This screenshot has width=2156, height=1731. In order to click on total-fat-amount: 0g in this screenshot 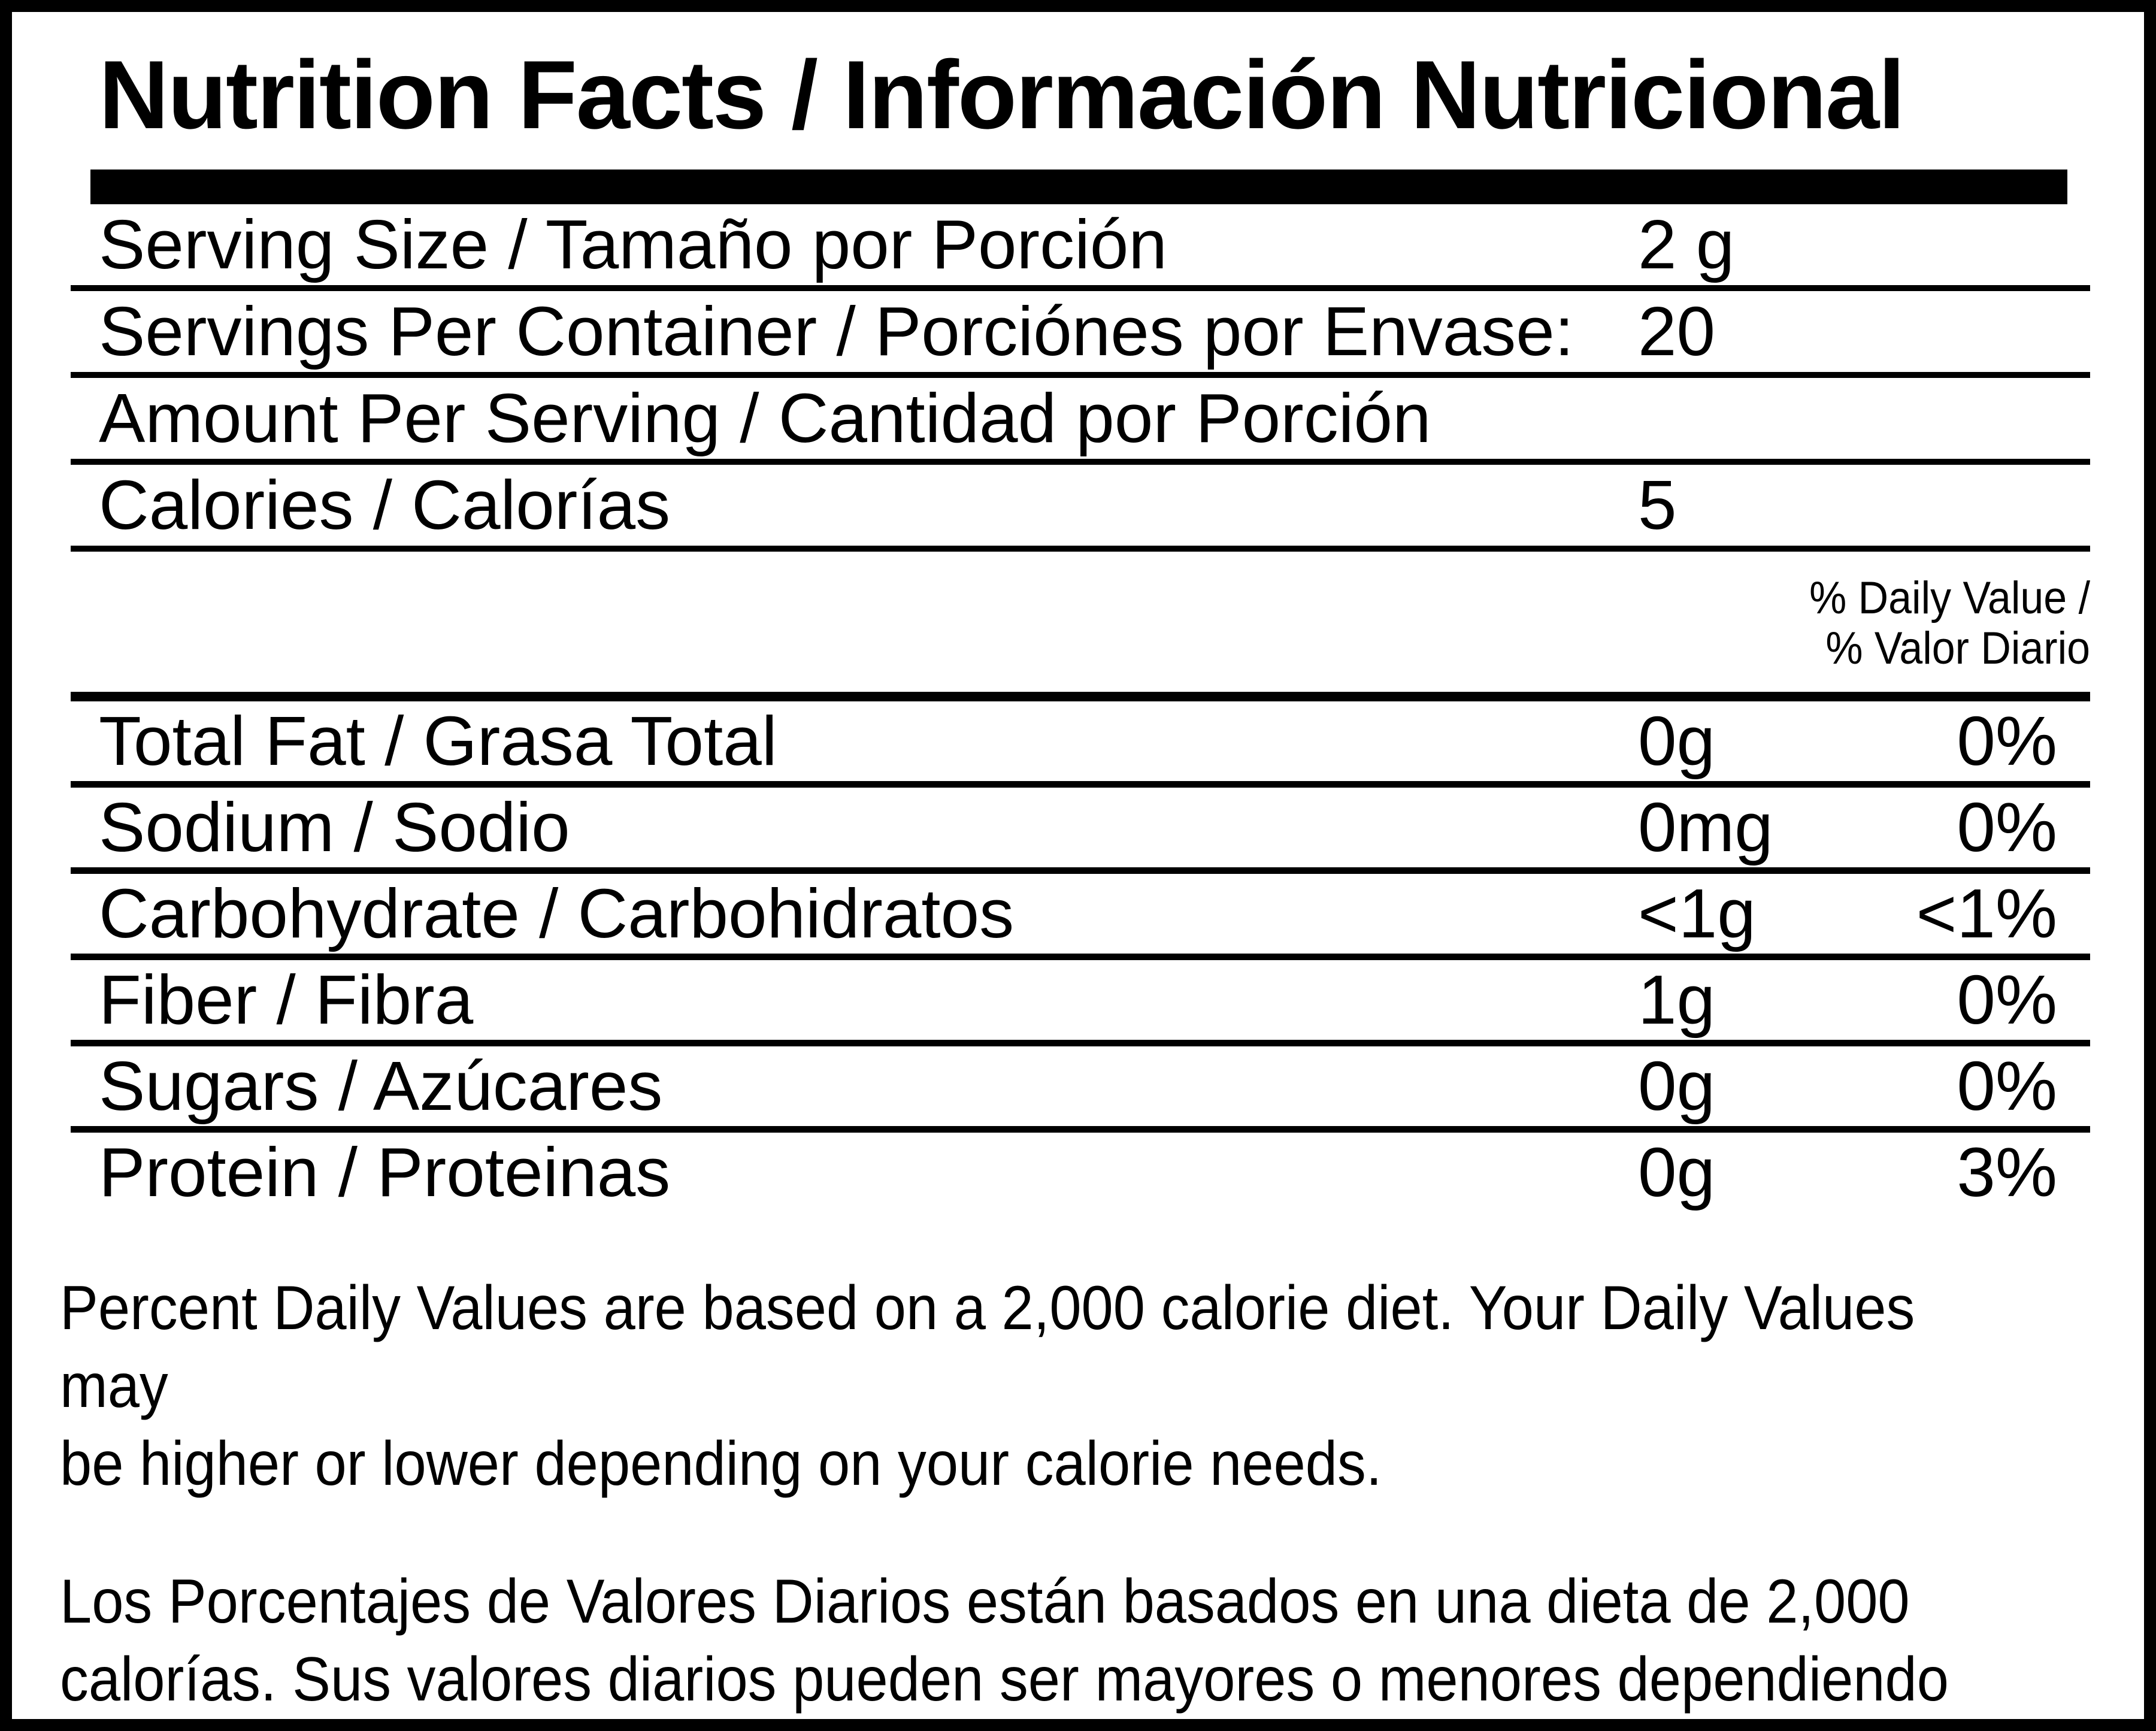, I will do `click(1677, 741)`.